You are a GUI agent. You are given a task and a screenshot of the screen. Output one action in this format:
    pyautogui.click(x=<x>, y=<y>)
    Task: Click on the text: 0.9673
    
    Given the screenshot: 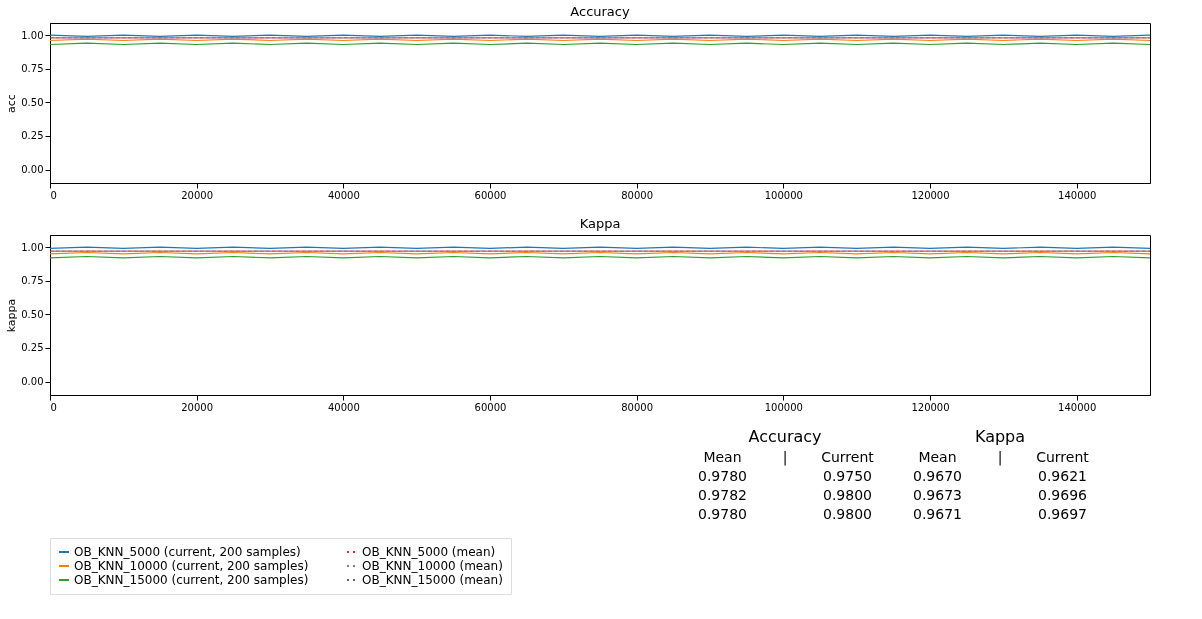 What is the action you would take?
    pyautogui.click(x=937, y=494)
    